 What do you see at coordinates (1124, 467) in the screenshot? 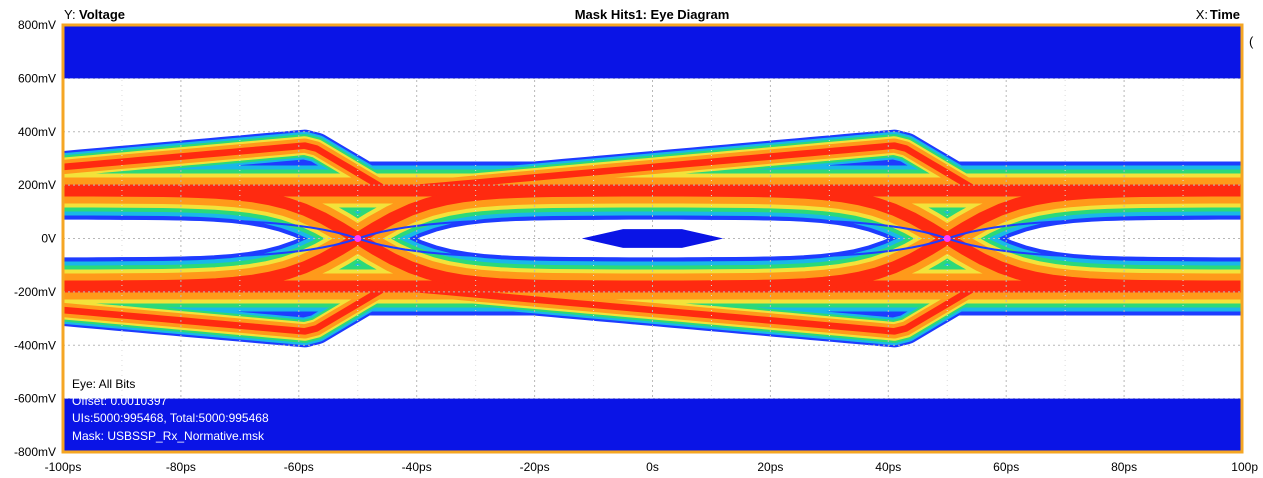
I see `x-tick-label: 80ps` at bounding box center [1124, 467].